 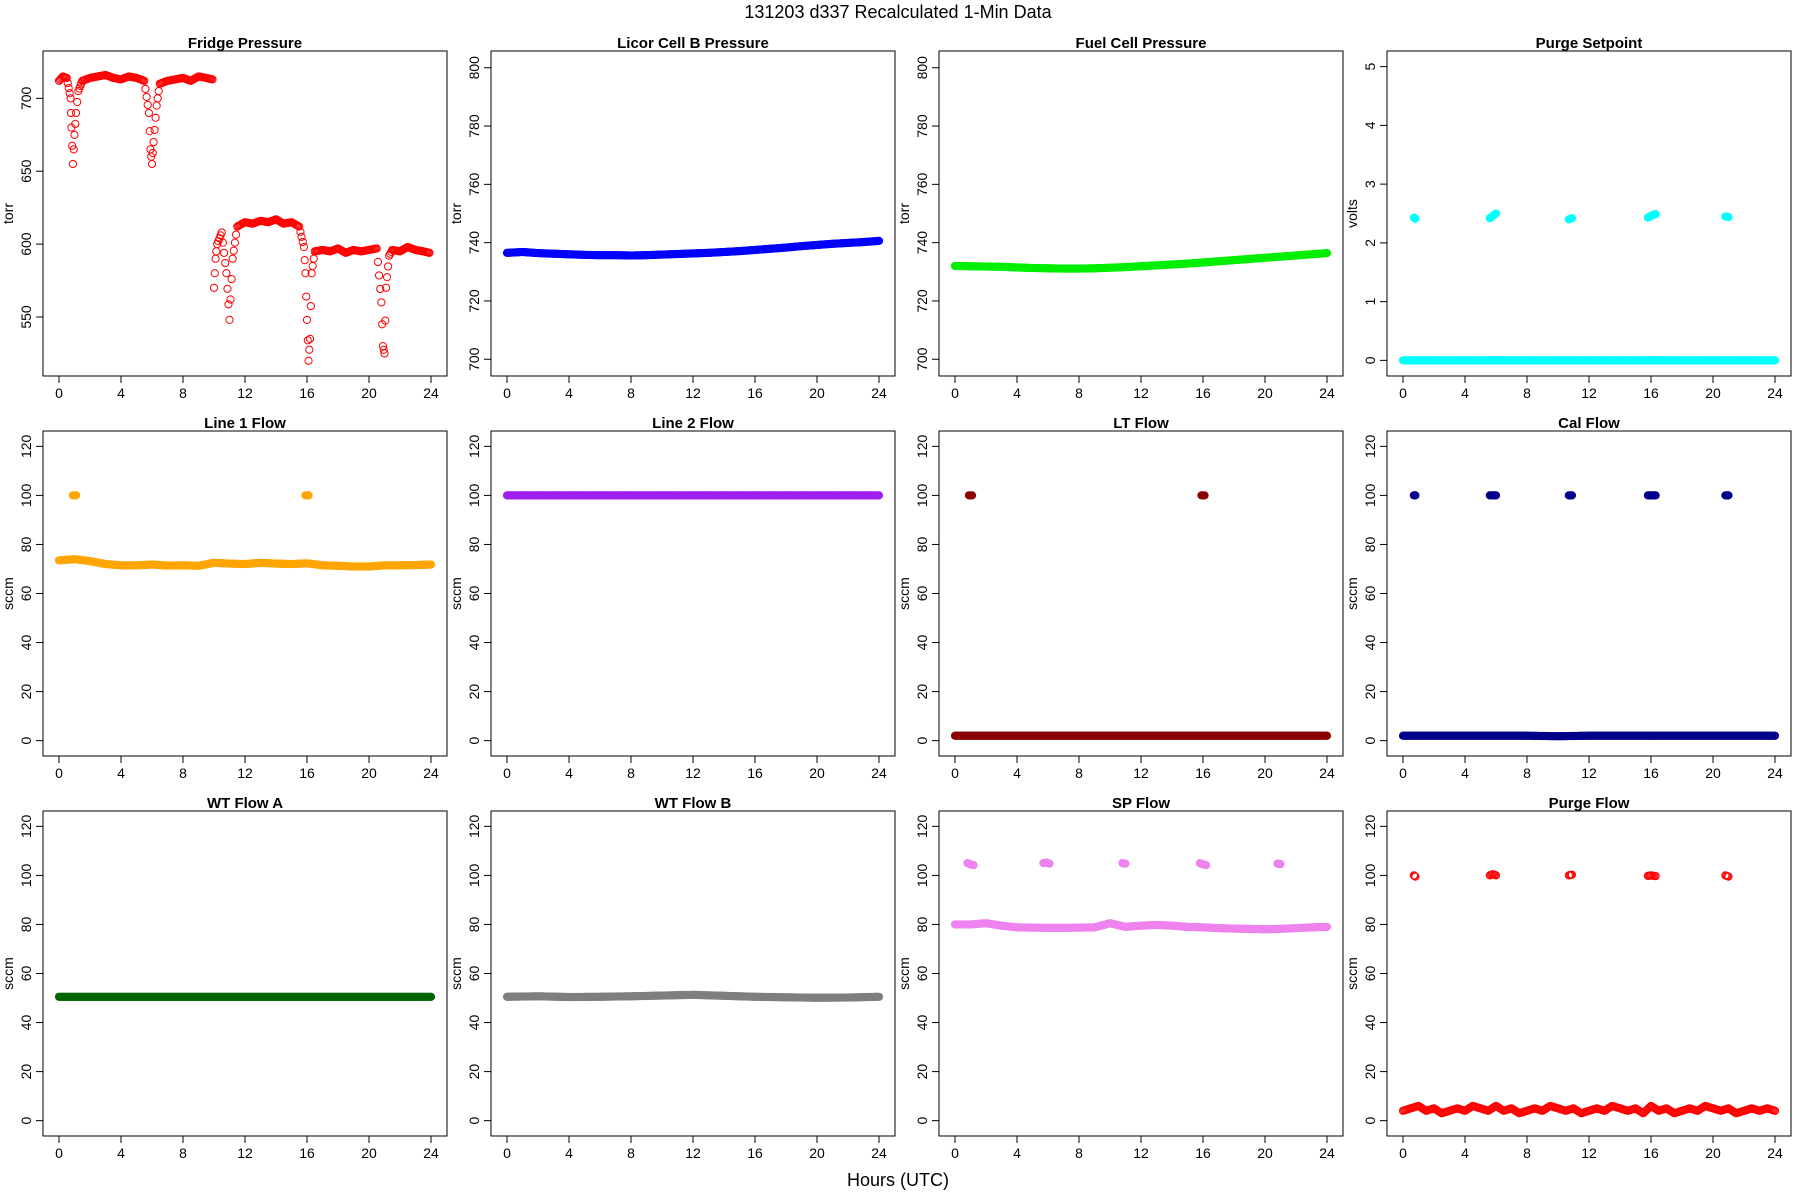 What do you see at coordinates (245, 531) in the screenshot?
I see `data-points` at bounding box center [245, 531].